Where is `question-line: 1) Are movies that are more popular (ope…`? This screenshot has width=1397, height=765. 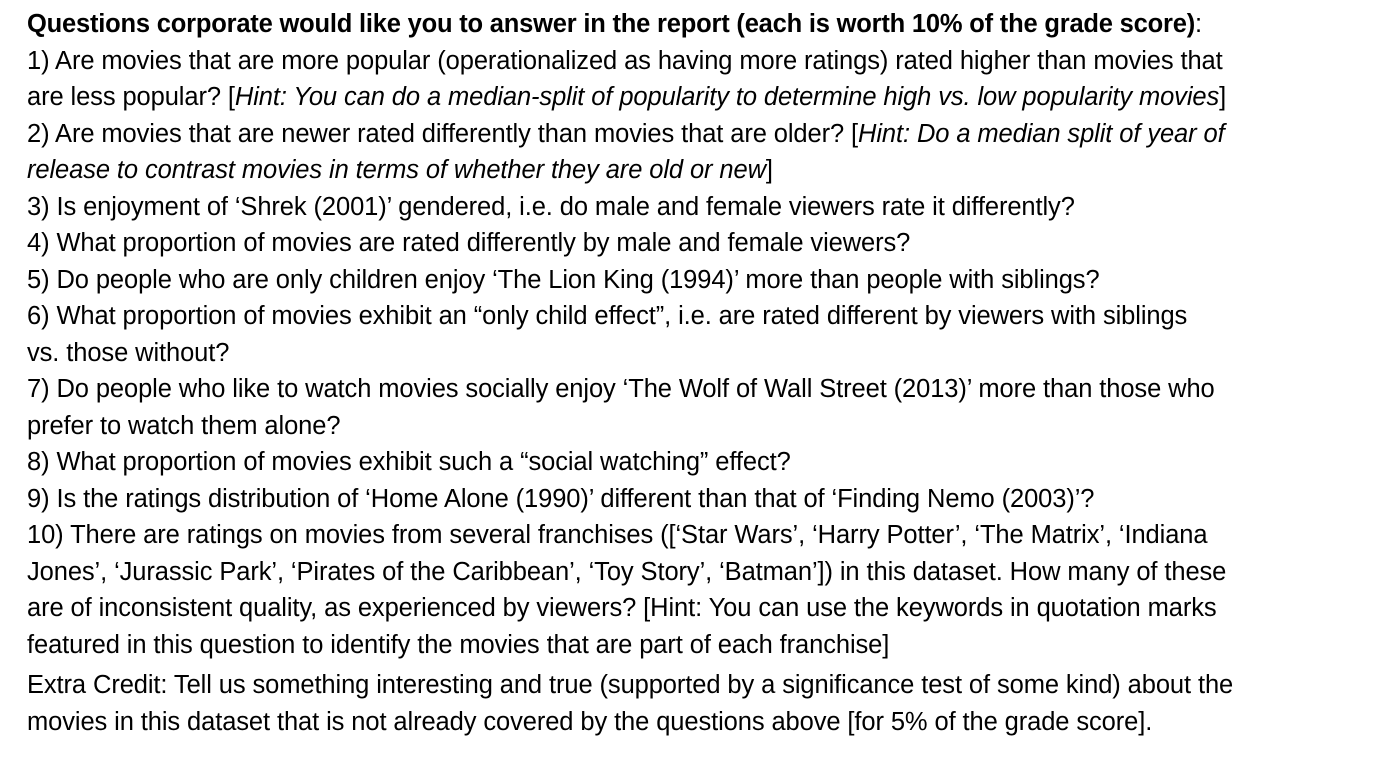 question-line: 1) Are movies that are more popular (ope… is located at coordinates (692, 61).